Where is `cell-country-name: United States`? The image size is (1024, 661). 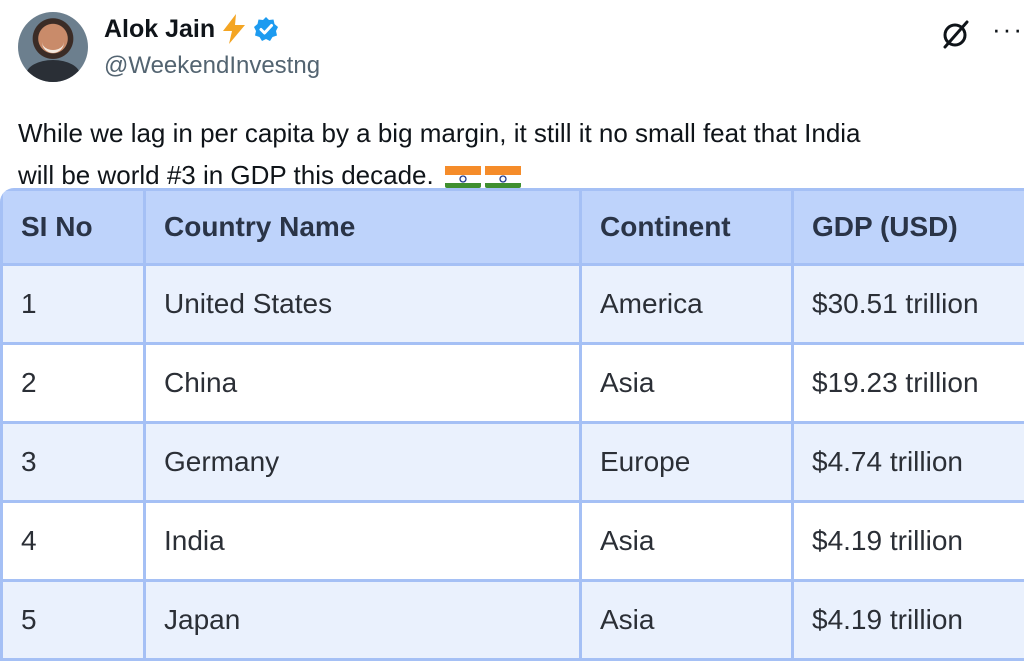 cell-country-name: United States is located at coordinates (362, 304).